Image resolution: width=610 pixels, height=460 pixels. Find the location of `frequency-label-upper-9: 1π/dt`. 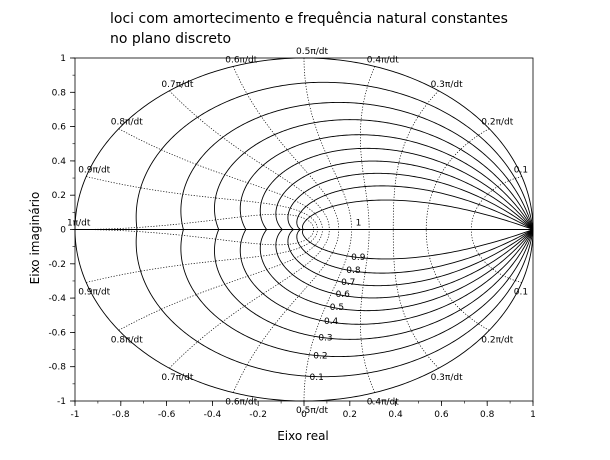

frequency-label-upper-9: 1π/dt is located at coordinates (79, 224).